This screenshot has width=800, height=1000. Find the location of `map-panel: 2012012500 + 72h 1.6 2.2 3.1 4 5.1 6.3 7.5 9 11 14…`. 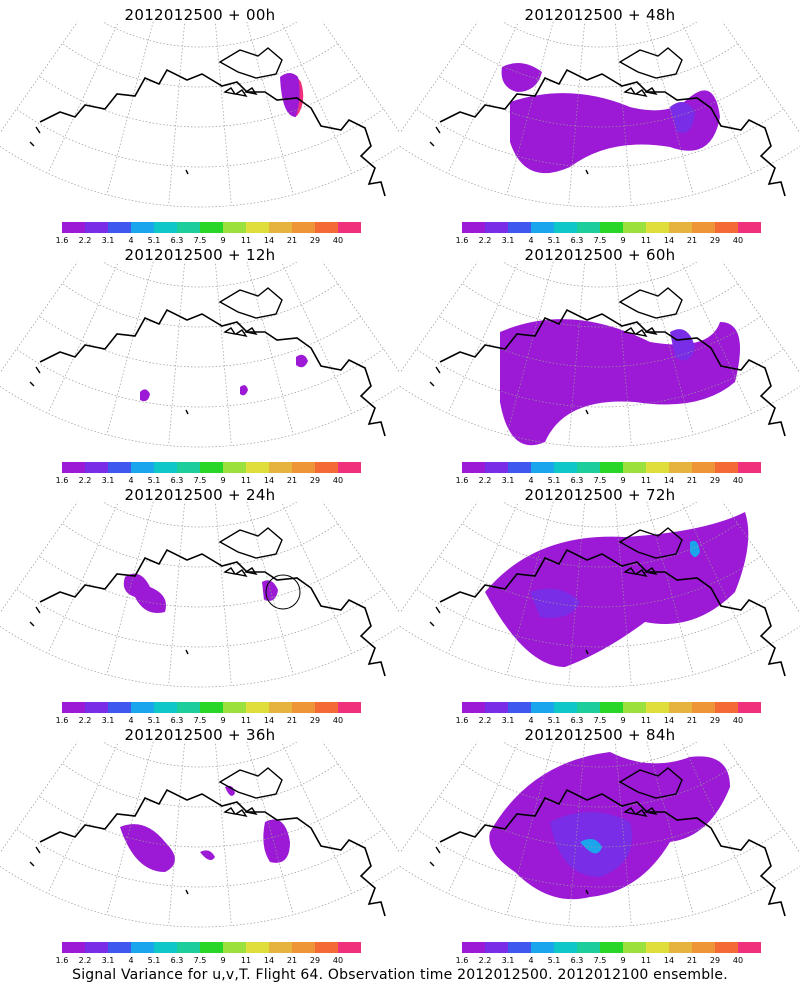

map-panel: 2012012500 + 72h 1.6 2.2 3.1 4 5.1 6.3 7.5 9 11 14… is located at coordinates (600, 602).